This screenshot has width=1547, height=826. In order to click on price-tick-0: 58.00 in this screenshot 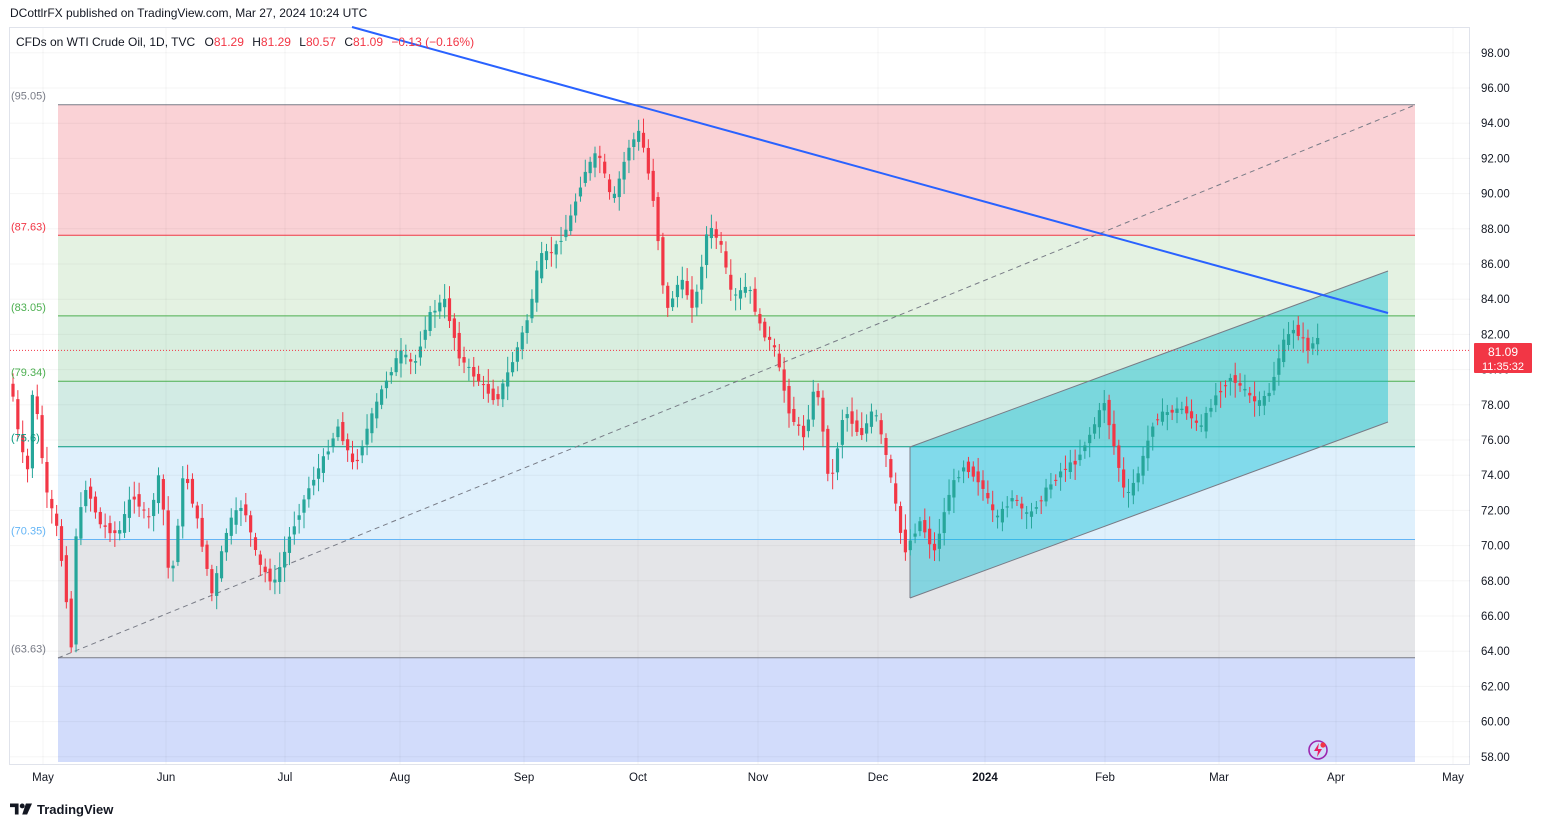, I will do `click(1495, 758)`.